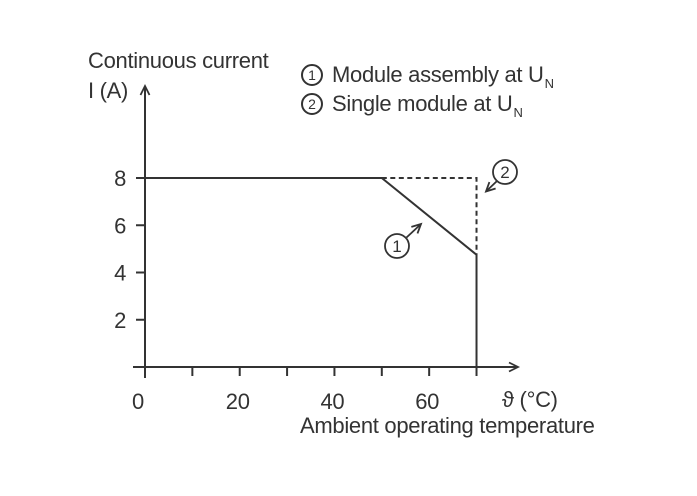 The image size is (697, 496). Describe the element at coordinates (312, 74) in the screenshot. I see `circled-1-icon: 1` at that location.